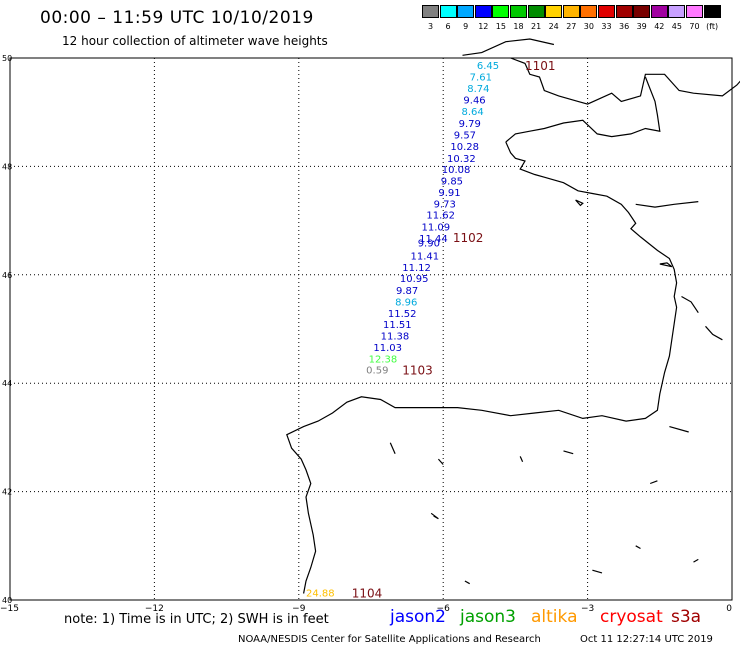 The width and height of the screenshot is (740, 650). I want to click on legend-unit: (ft), so click(712, 26).